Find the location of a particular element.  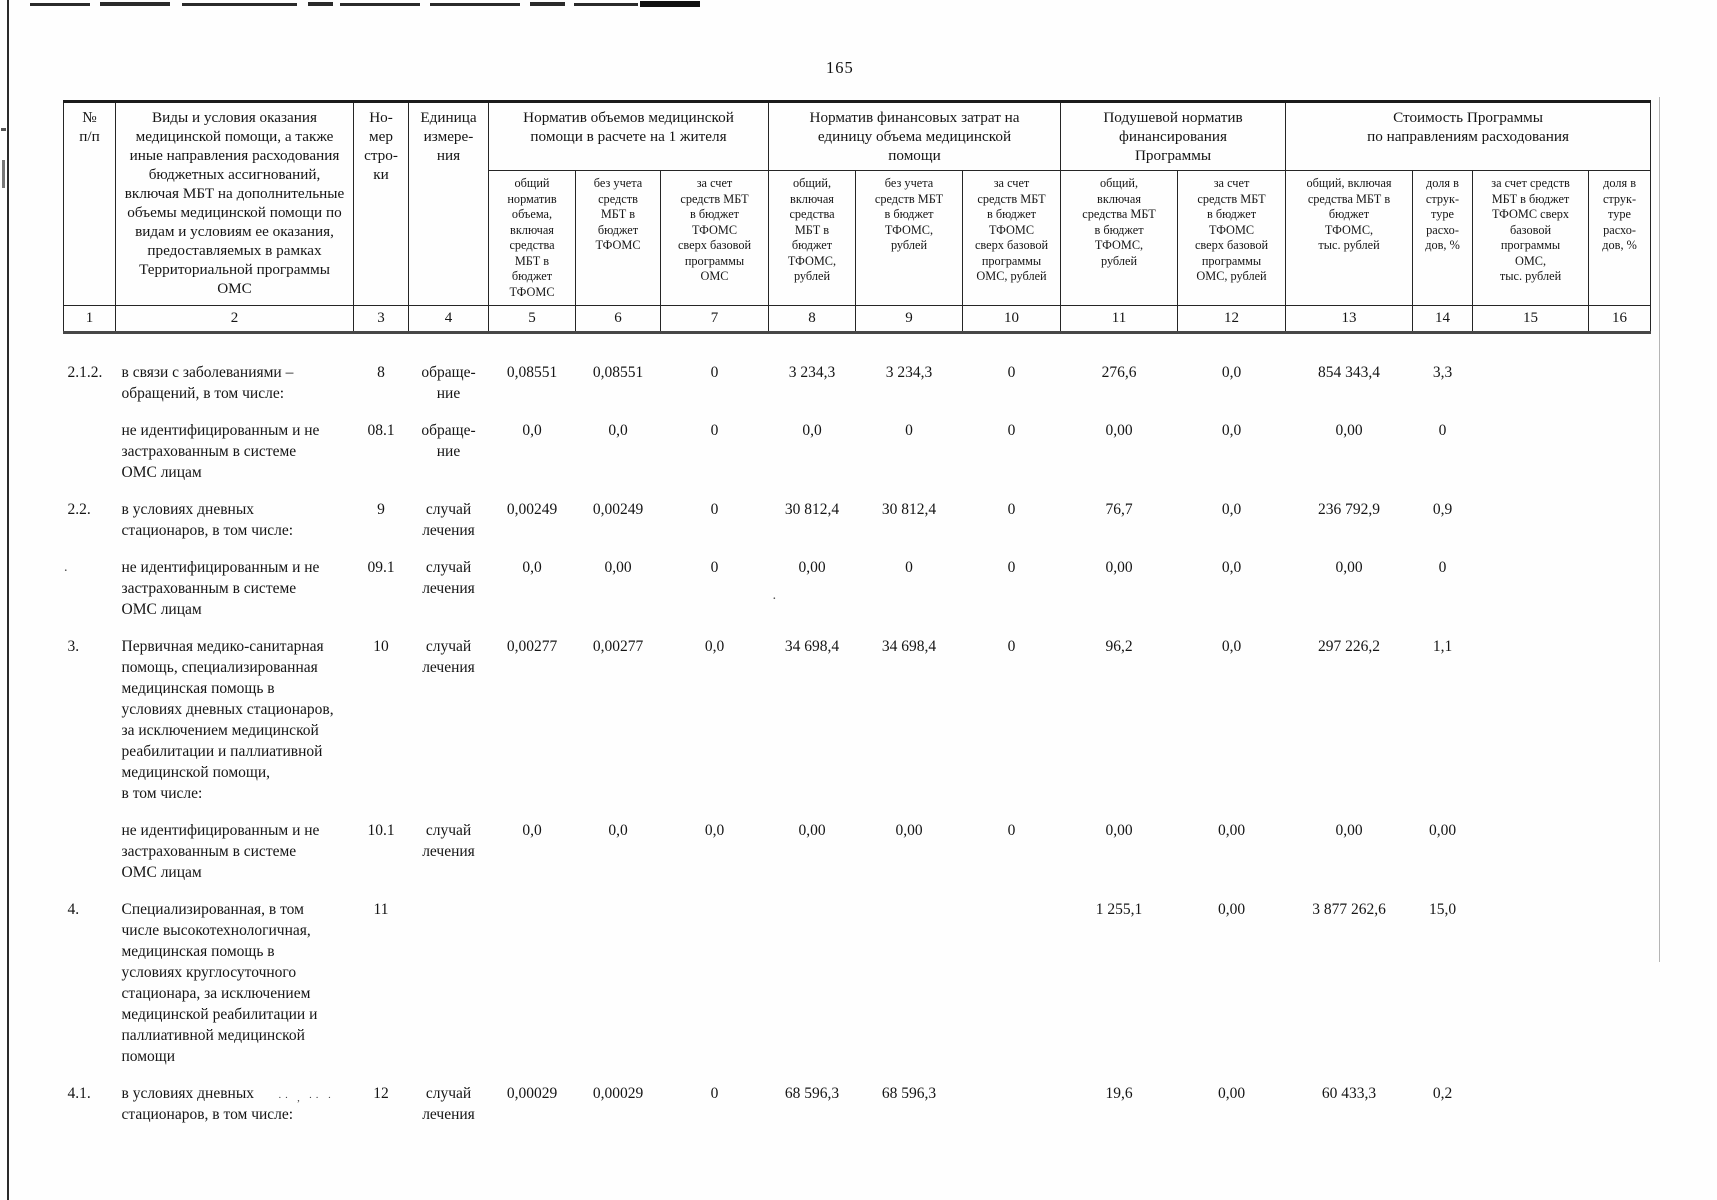

column-number: 7 is located at coordinates (714, 319).